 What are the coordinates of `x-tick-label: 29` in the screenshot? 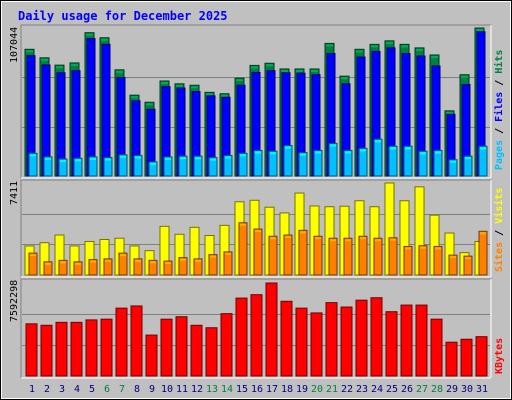 It's located at (452, 389).